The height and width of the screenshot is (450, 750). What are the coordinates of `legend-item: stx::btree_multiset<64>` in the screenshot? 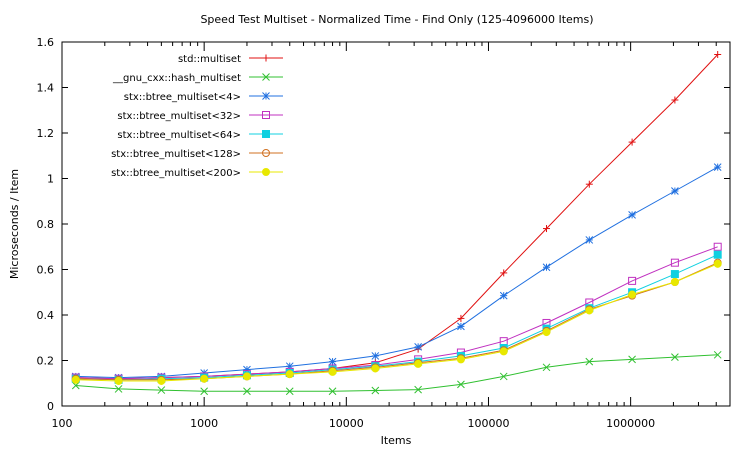 It's located at (200, 135).